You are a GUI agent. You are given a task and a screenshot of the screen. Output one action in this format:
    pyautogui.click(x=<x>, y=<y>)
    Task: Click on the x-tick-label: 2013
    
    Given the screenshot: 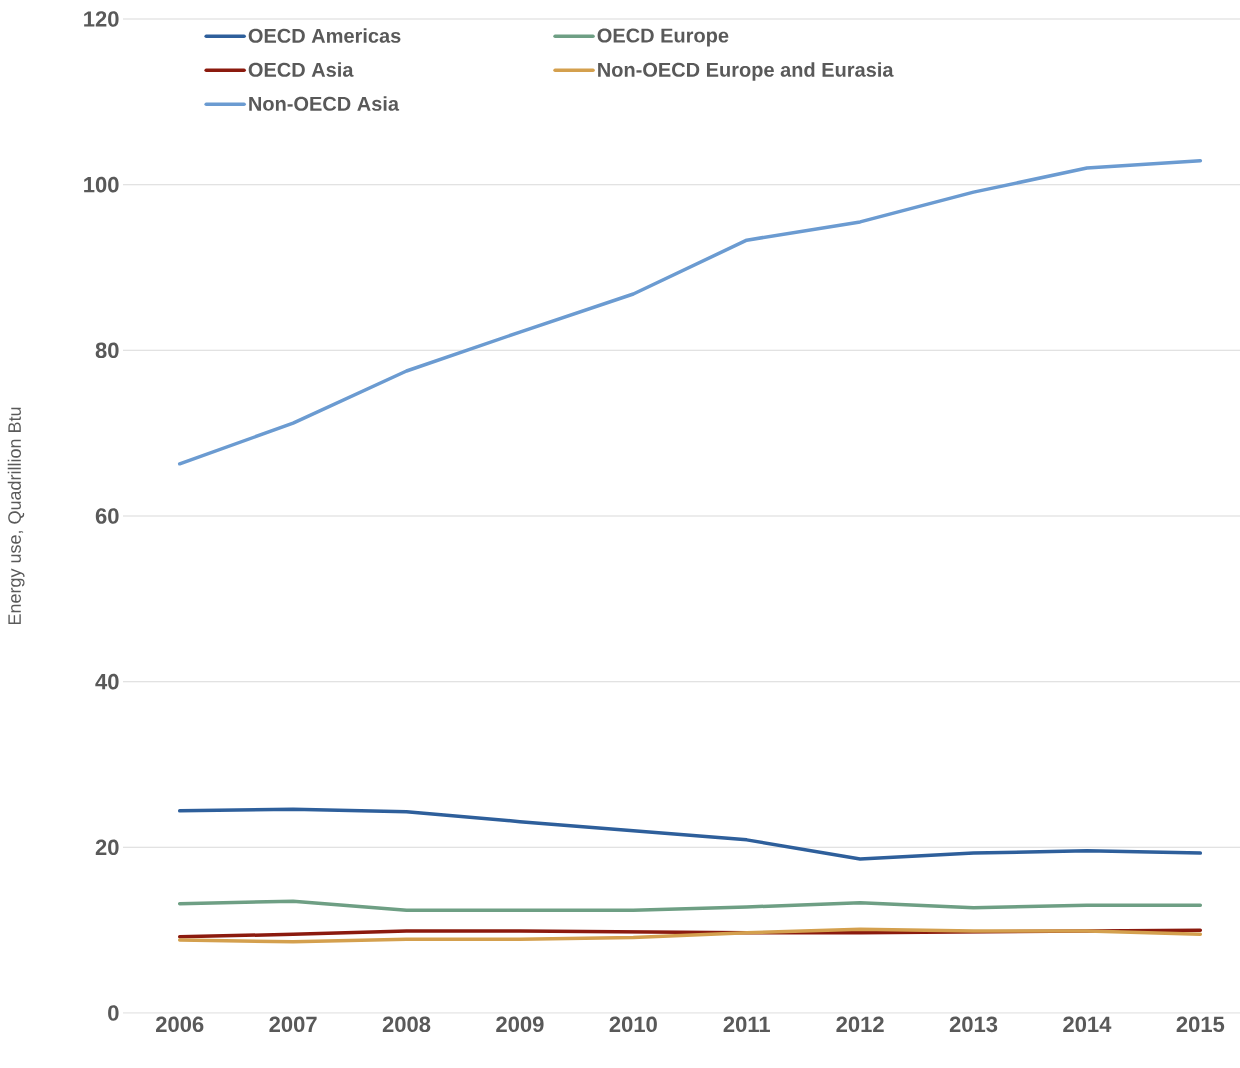 What is the action you would take?
    pyautogui.click(x=973, y=1024)
    